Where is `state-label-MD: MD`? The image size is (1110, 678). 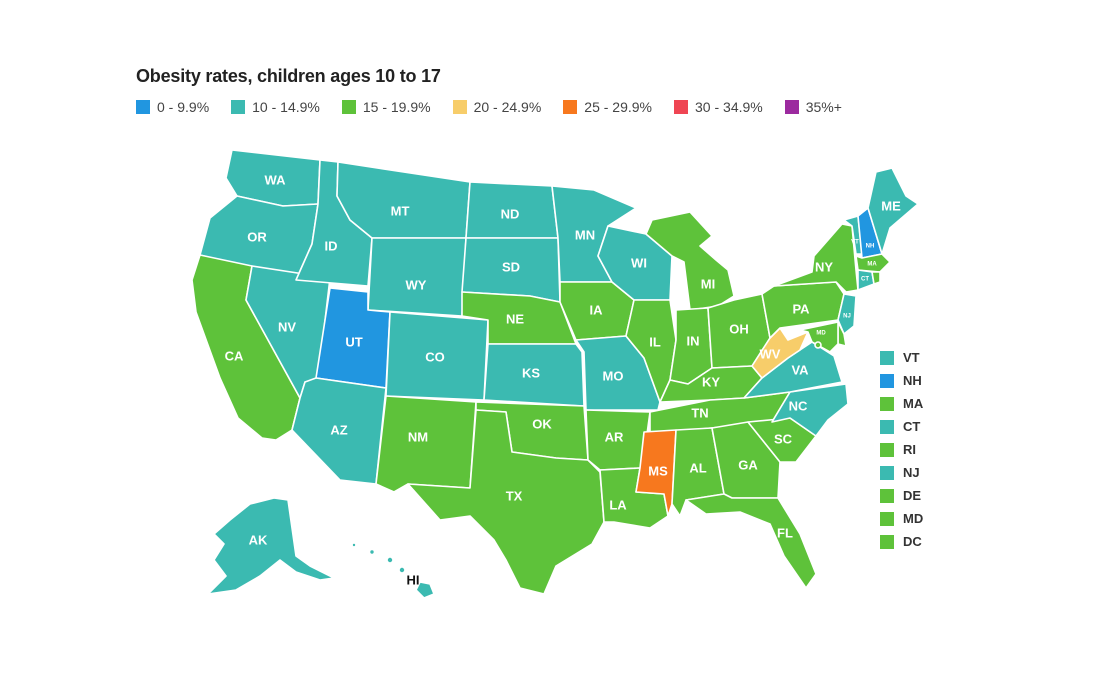 state-label-MD: MD is located at coordinates (821, 334).